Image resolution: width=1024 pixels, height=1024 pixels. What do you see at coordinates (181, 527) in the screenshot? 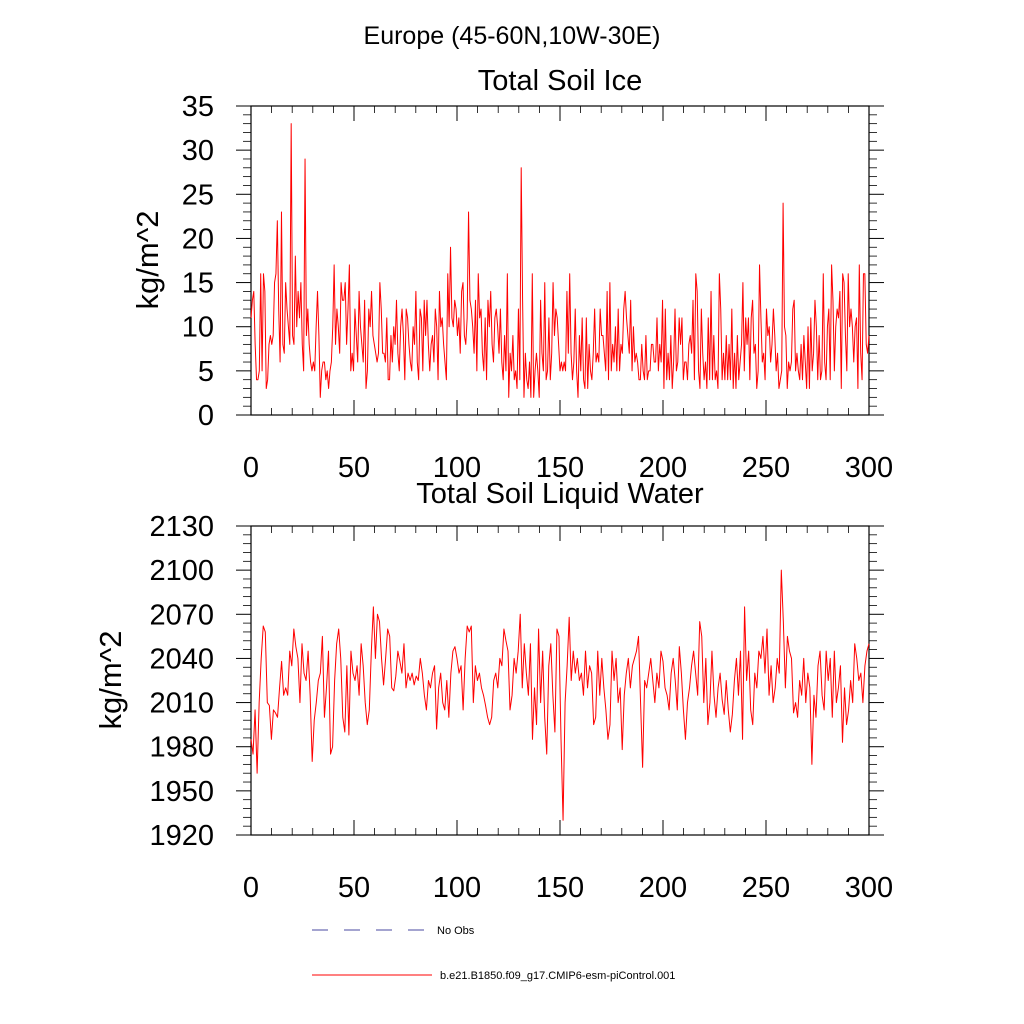
I see `y-tick-label: 2130` at bounding box center [181, 527].